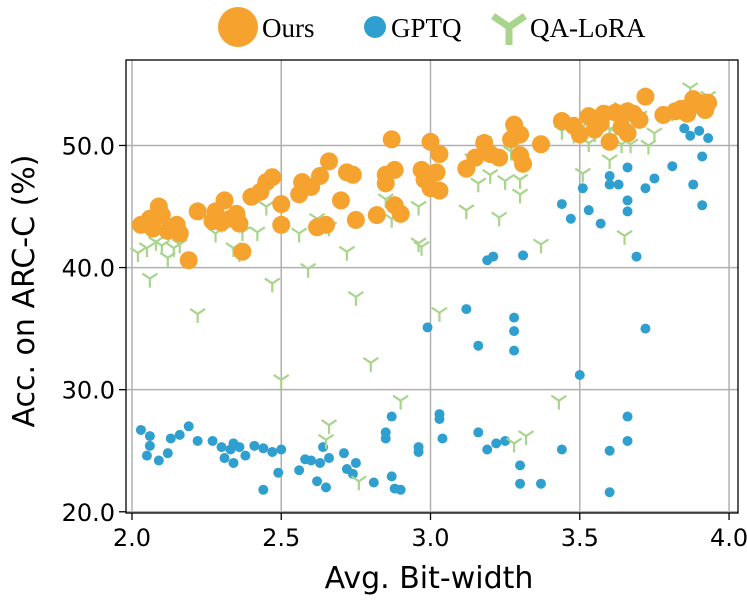 The image size is (747, 601). I want to click on legend: Ours GPTQ QA-LoRA, so click(432, 27).